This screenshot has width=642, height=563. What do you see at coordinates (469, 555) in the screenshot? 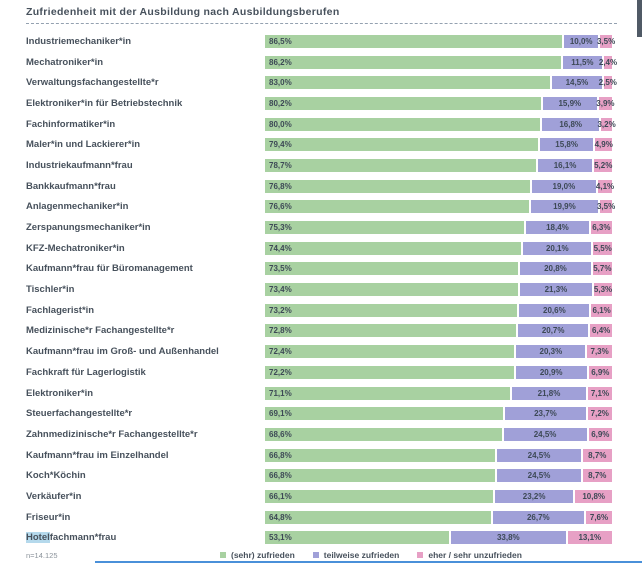
I see `legend-item-unsatisfied: eher / sehr unzufrieden` at bounding box center [469, 555].